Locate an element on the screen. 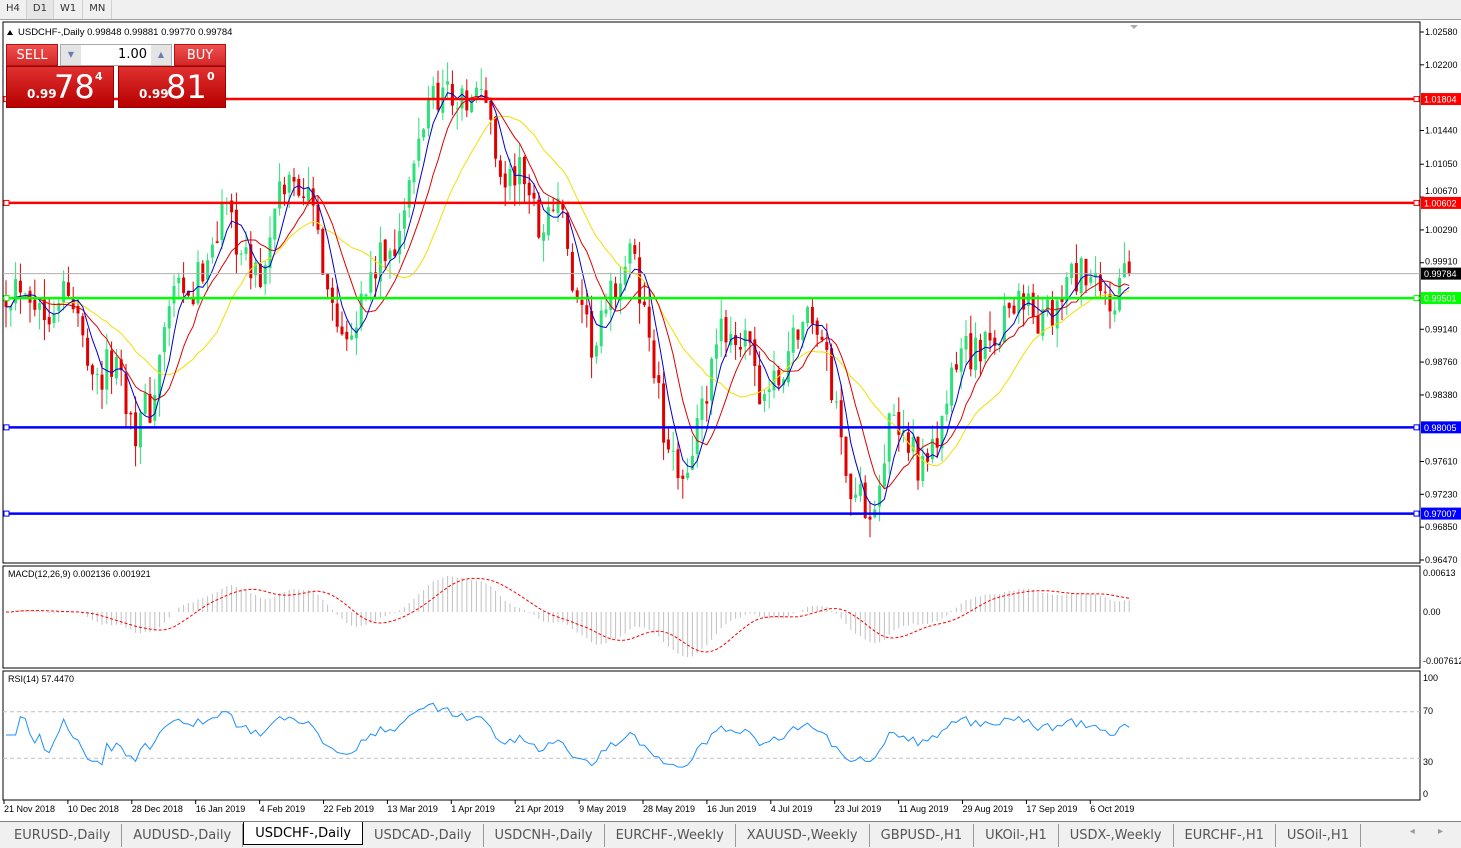 This screenshot has width=1461, height=848. buy-price: 0.99 81 0 is located at coordinates (172, 87).